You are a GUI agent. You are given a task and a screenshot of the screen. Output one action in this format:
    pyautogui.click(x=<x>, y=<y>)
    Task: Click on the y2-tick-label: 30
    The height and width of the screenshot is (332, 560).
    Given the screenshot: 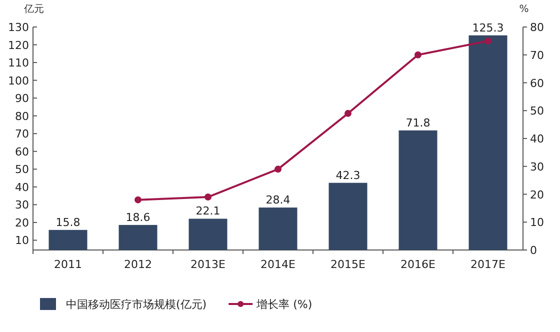 What is the action you would take?
    pyautogui.click(x=537, y=167)
    